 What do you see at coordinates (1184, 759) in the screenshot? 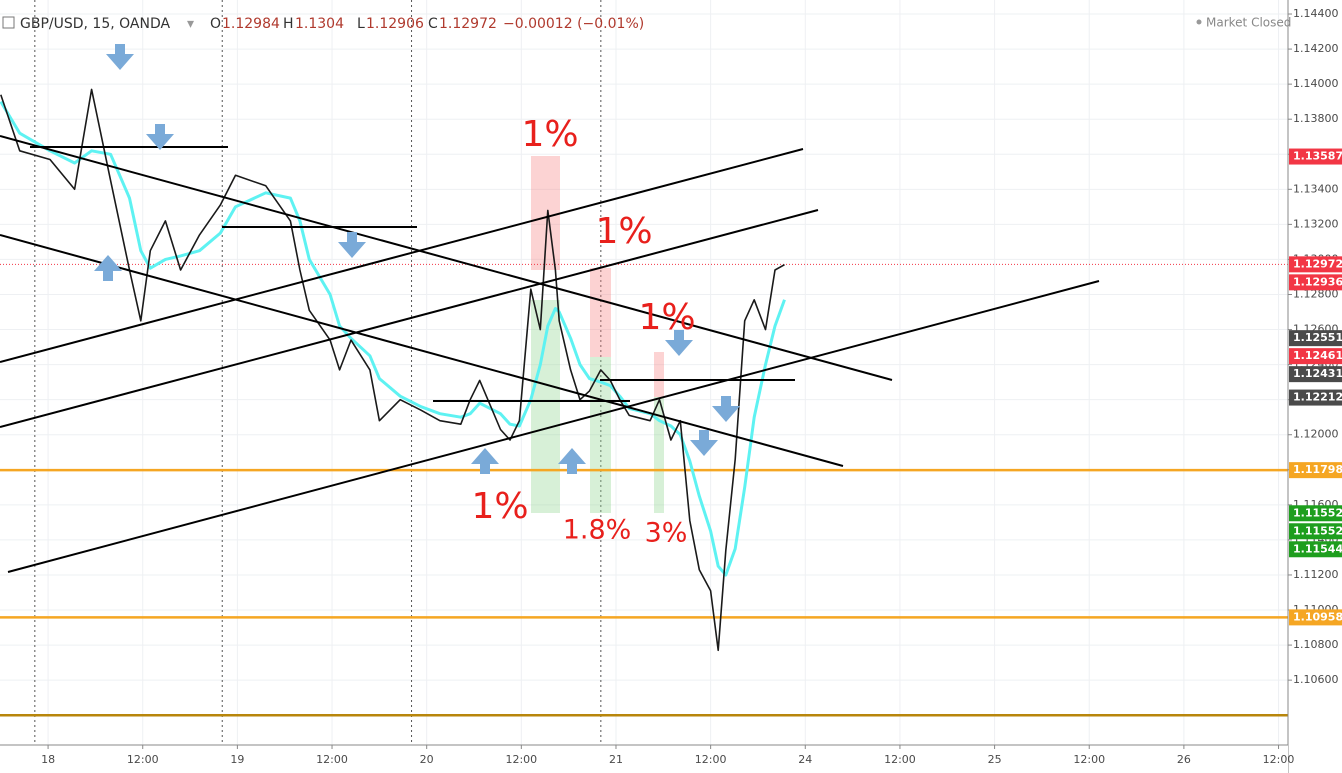
I see `x-tick-label: 26` at bounding box center [1184, 759].